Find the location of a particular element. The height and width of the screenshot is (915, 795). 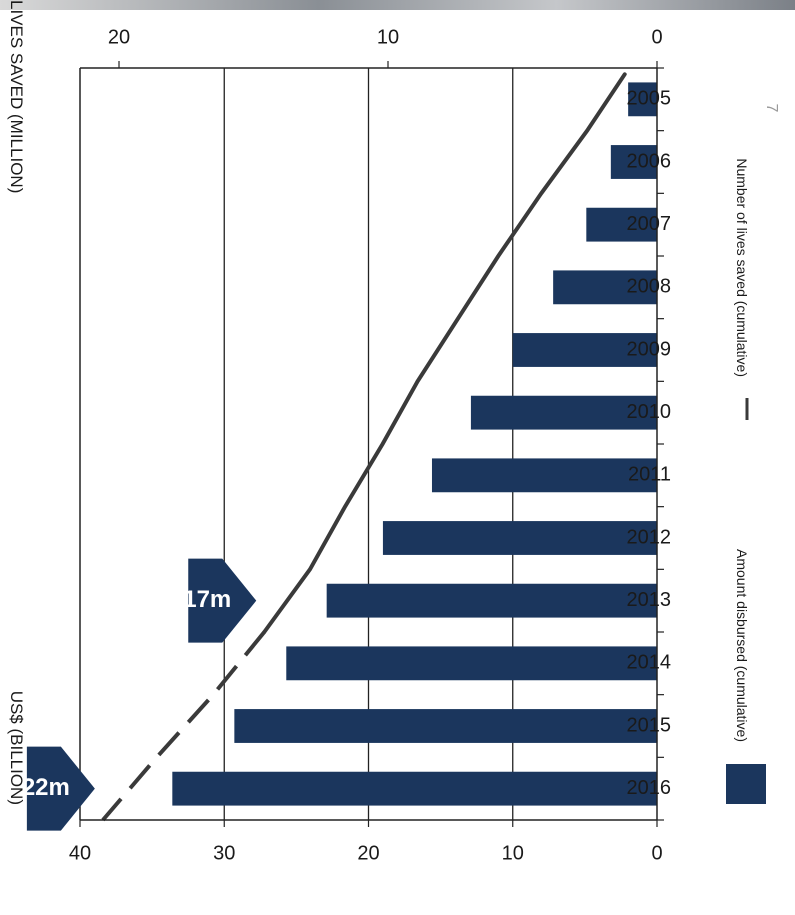

legend-label-lives: Number of lives saved (cumulative) is located at coordinates (742, 267).